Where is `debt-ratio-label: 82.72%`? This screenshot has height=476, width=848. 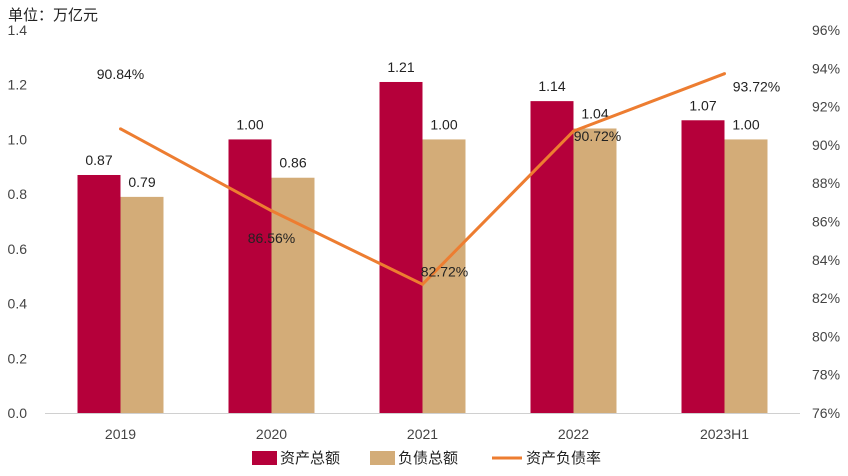 debt-ratio-label: 82.72% is located at coordinates (444, 271).